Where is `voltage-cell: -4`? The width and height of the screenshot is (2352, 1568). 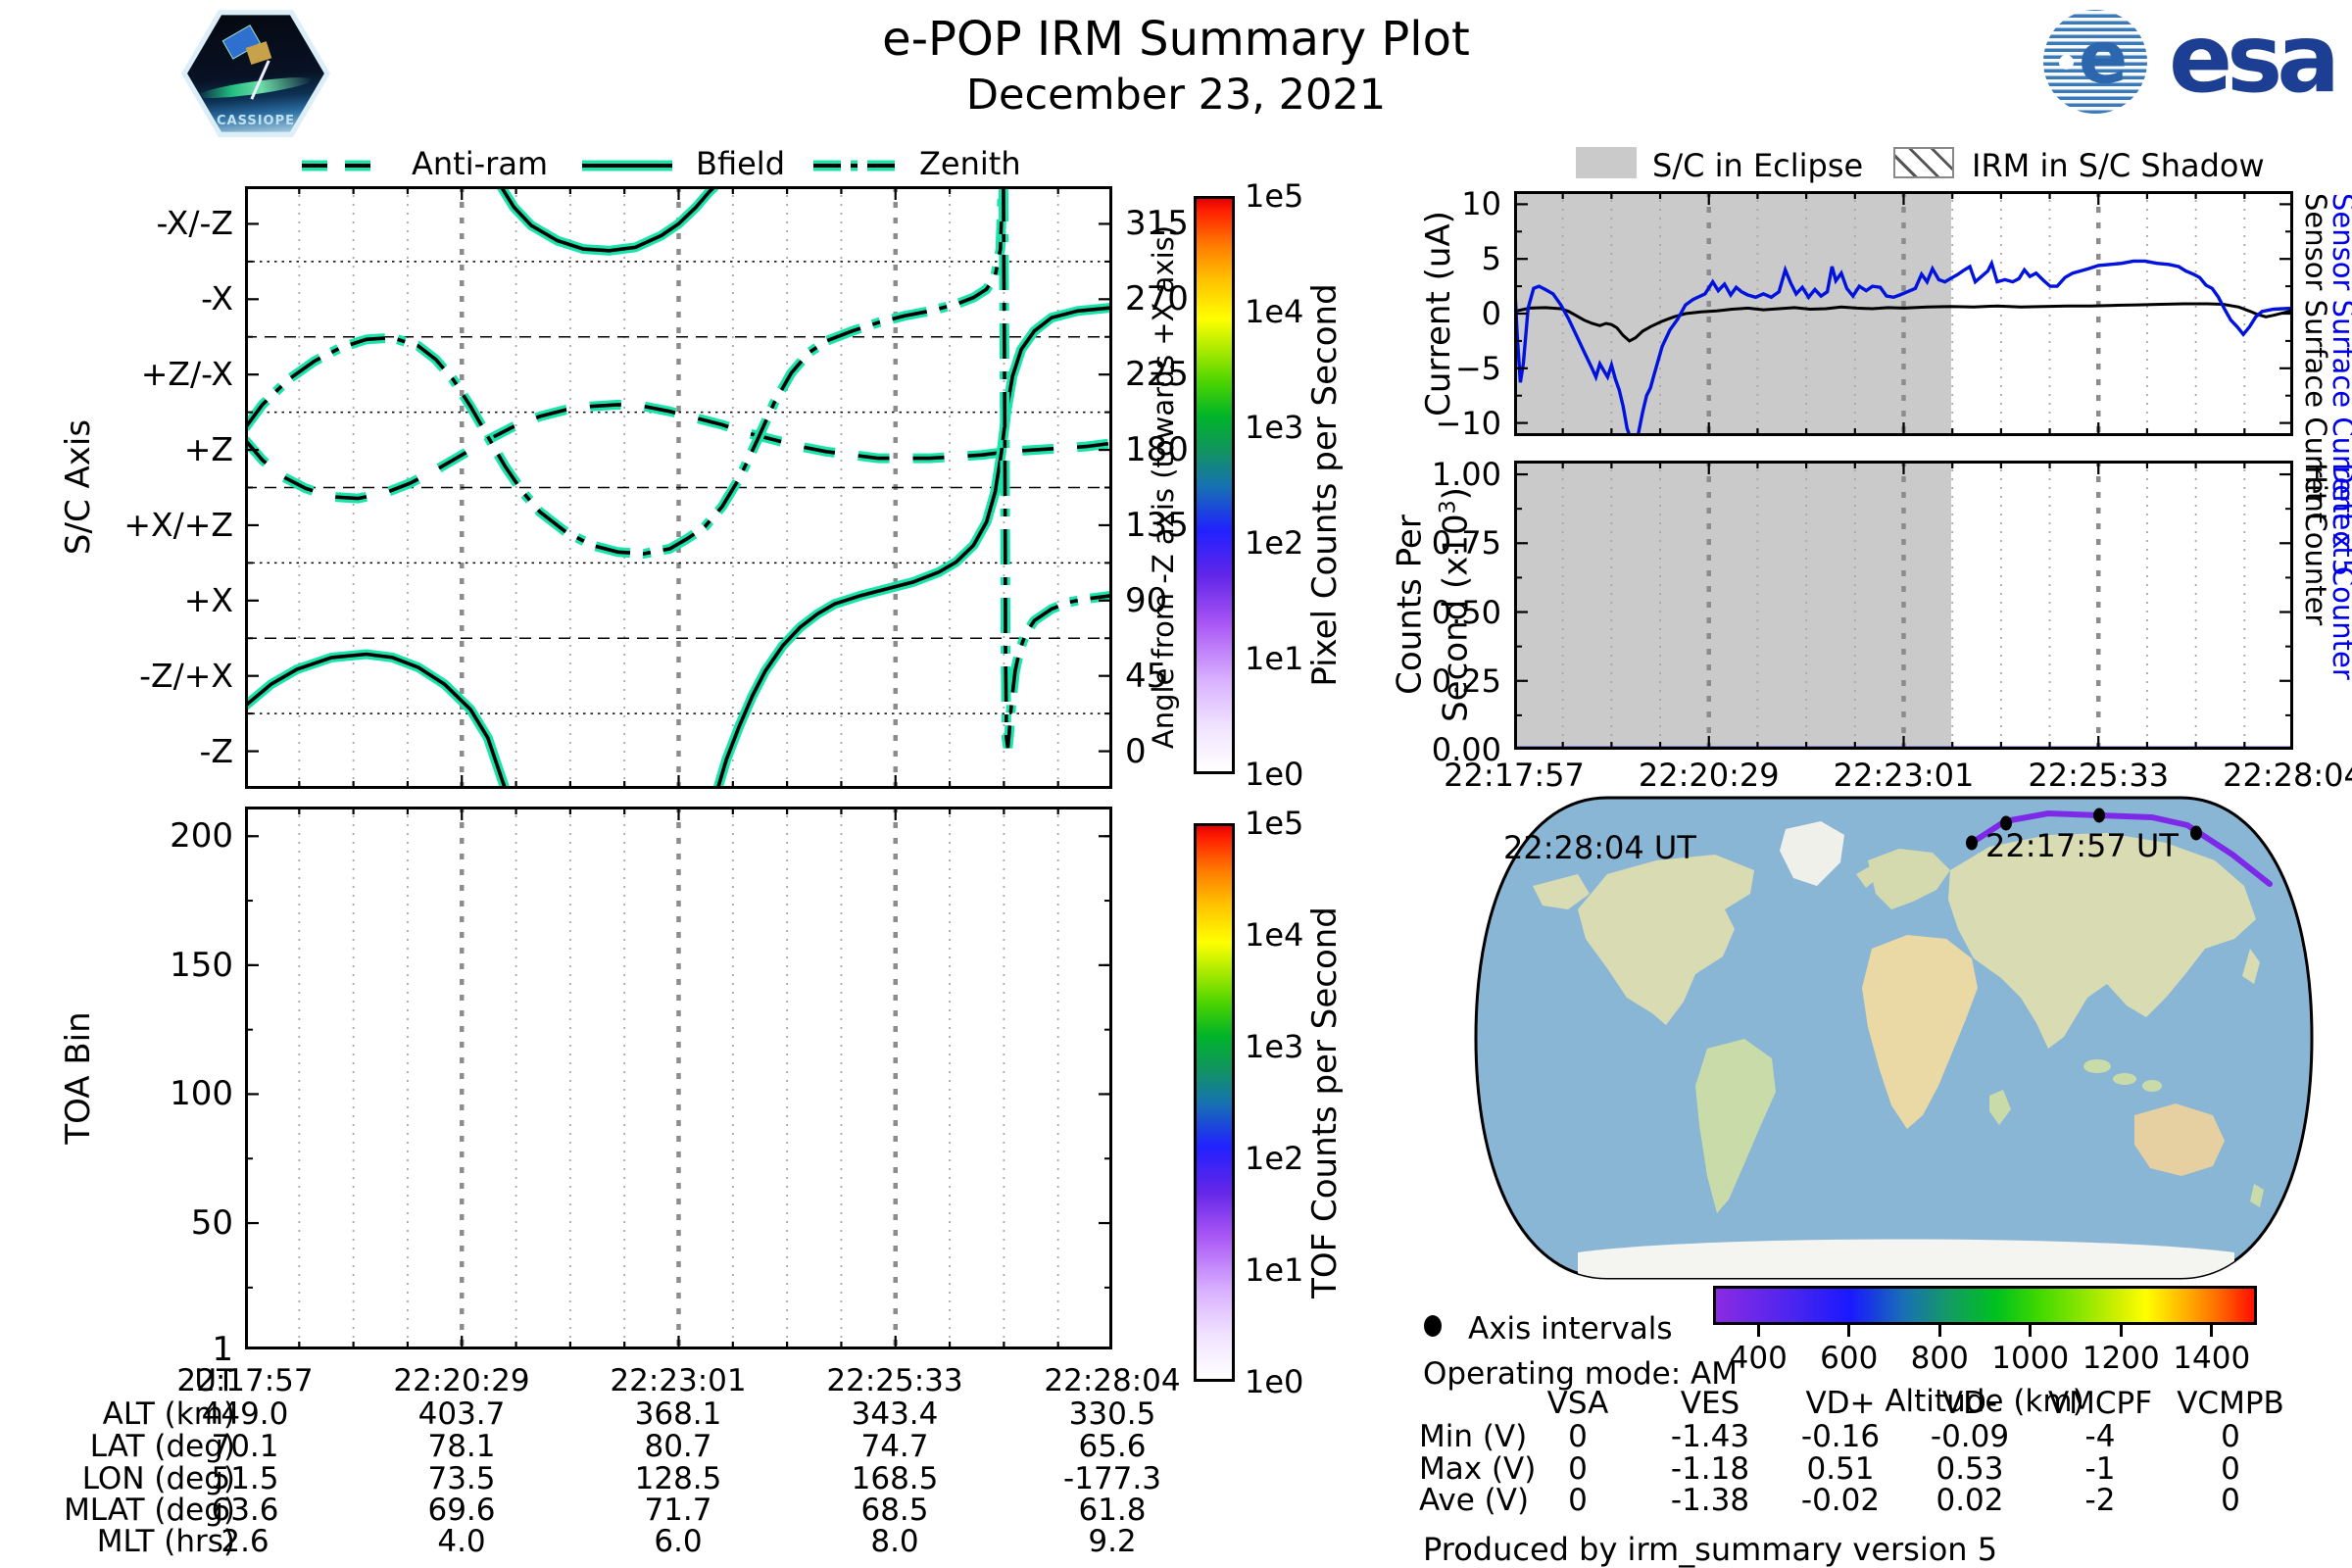 voltage-cell: -4 is located at coordinates (2100, 1436).